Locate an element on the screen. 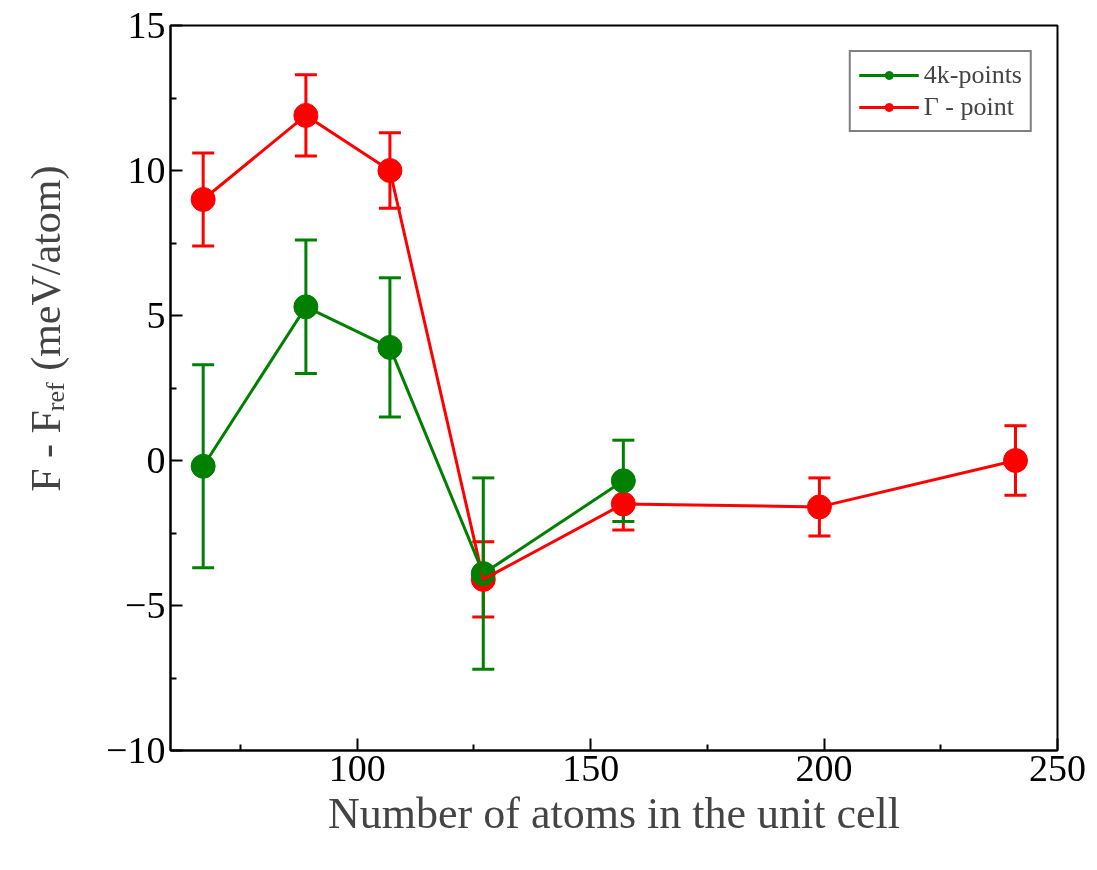 This screenshot has height=870, width=1097. legend-label: 4k-points is located at coordinates (972, 75).